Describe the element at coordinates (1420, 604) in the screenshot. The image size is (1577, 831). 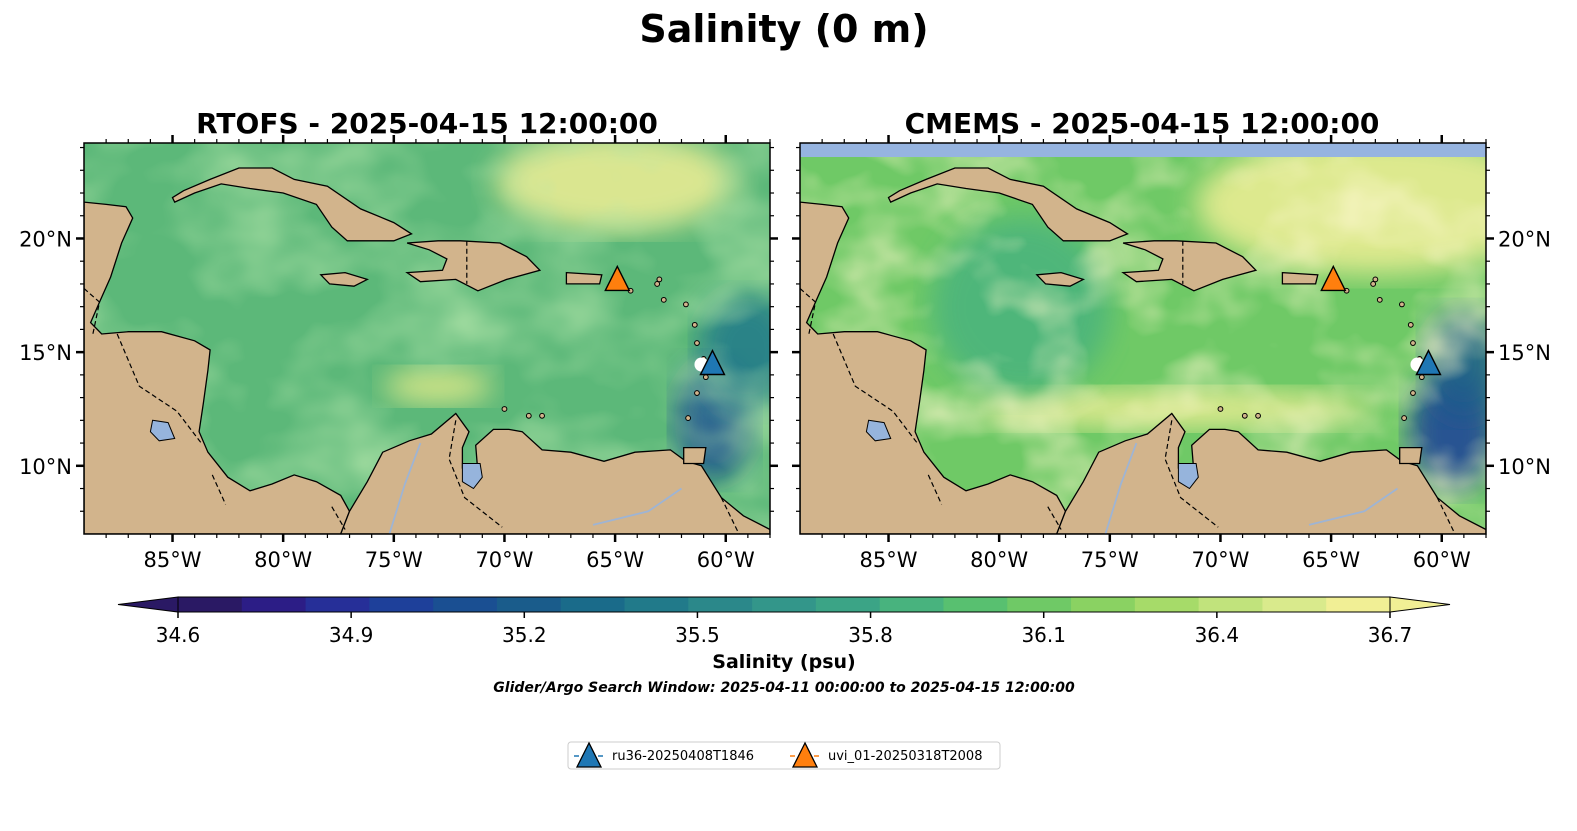
I see `colorbar-extend-high` at that location.